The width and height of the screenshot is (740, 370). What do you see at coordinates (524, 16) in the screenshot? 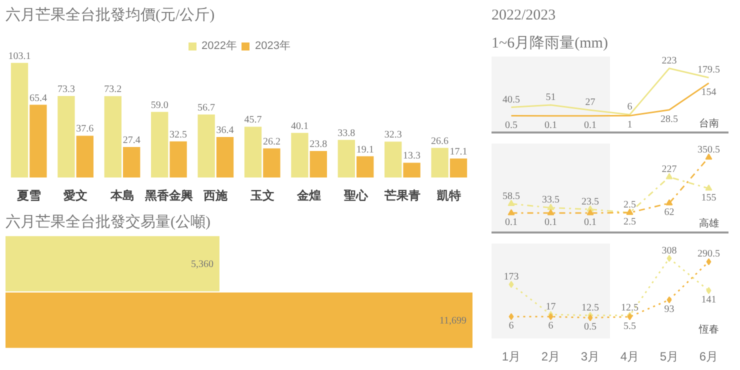
I see `chart-title: 2022/2023` at bounding box center [524, 16].